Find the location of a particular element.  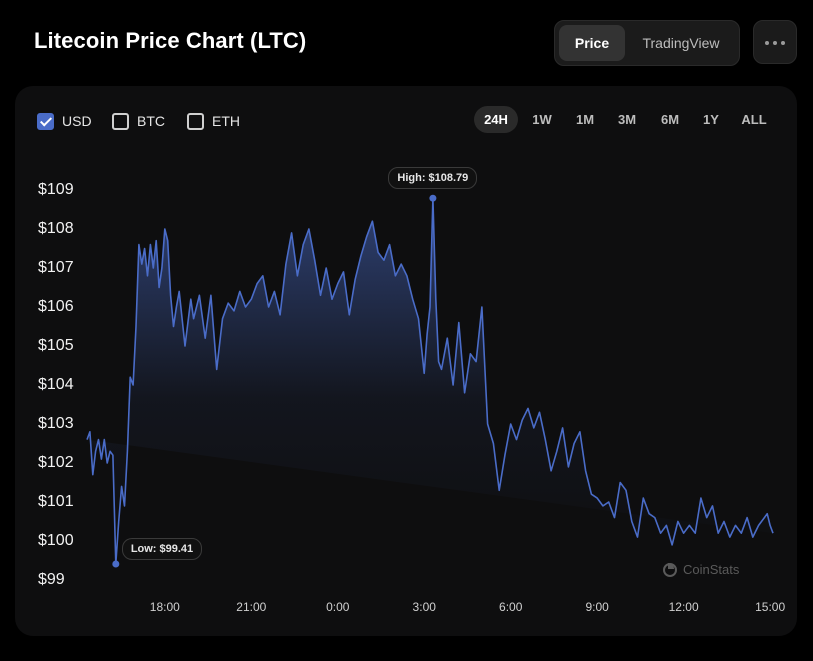

currency-toggle-eth: ETH is located at coordinates (213, 121).